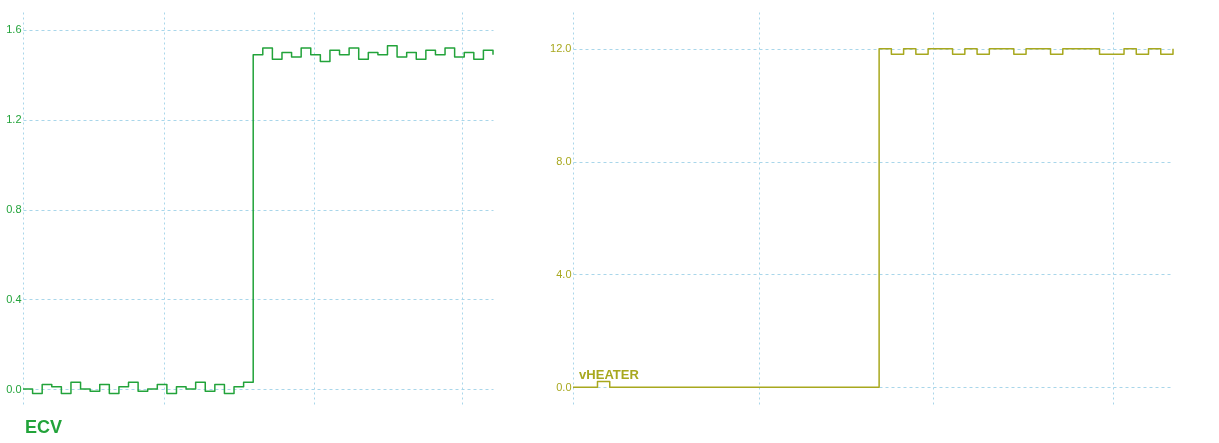 The width and height of the screenshot is (1219, 443). Describe the element at coordinates (564, 273) in the screenshot. I see `y-tick-label: 4.0` at that location.